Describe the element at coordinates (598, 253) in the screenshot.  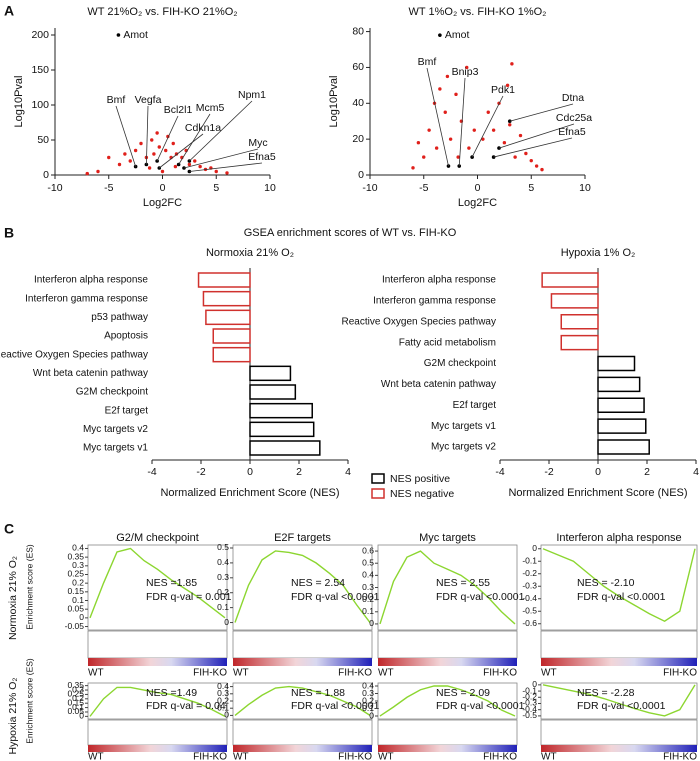
I see `chart-title: Hypoxia 1% O₂` at that location.